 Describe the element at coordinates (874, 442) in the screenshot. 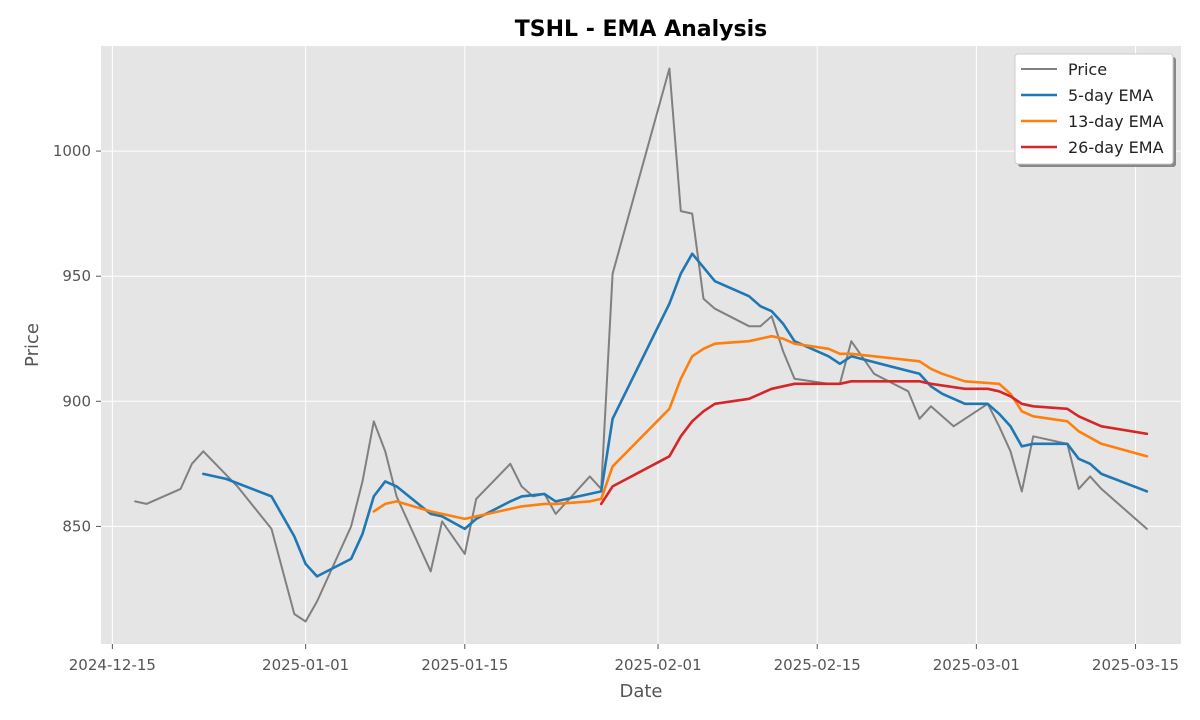

I see `series-line-26-day-ema` at that location.